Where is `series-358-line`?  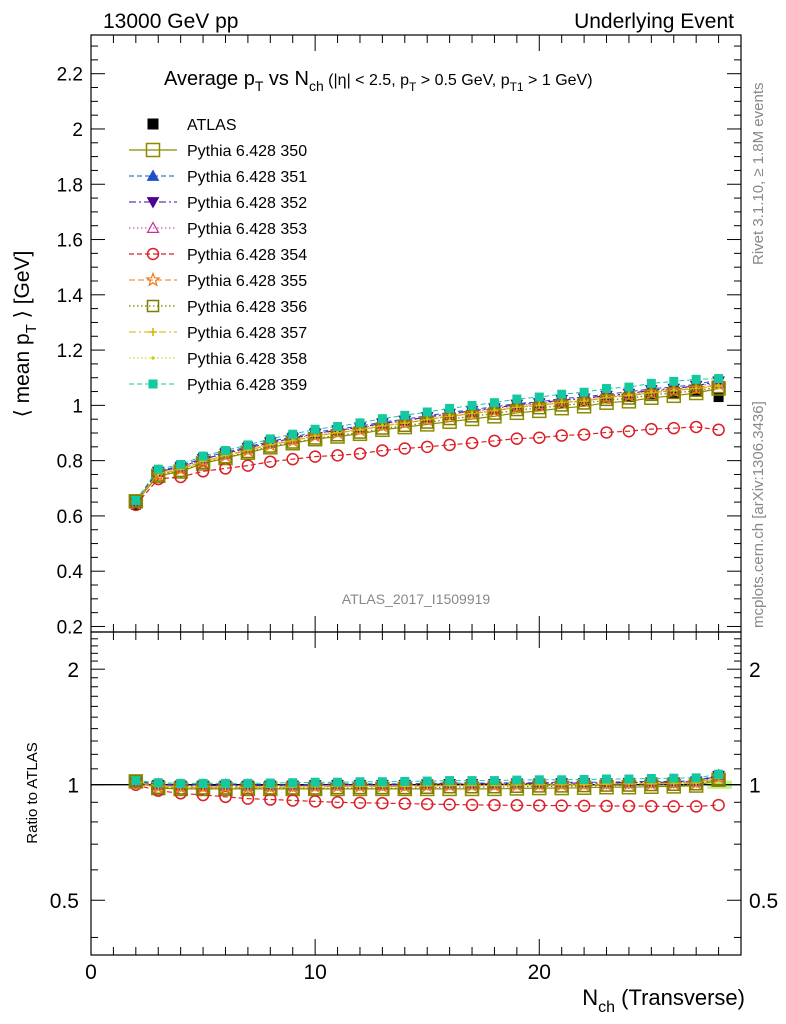
series-358-line is located at coordinates (427, 443).